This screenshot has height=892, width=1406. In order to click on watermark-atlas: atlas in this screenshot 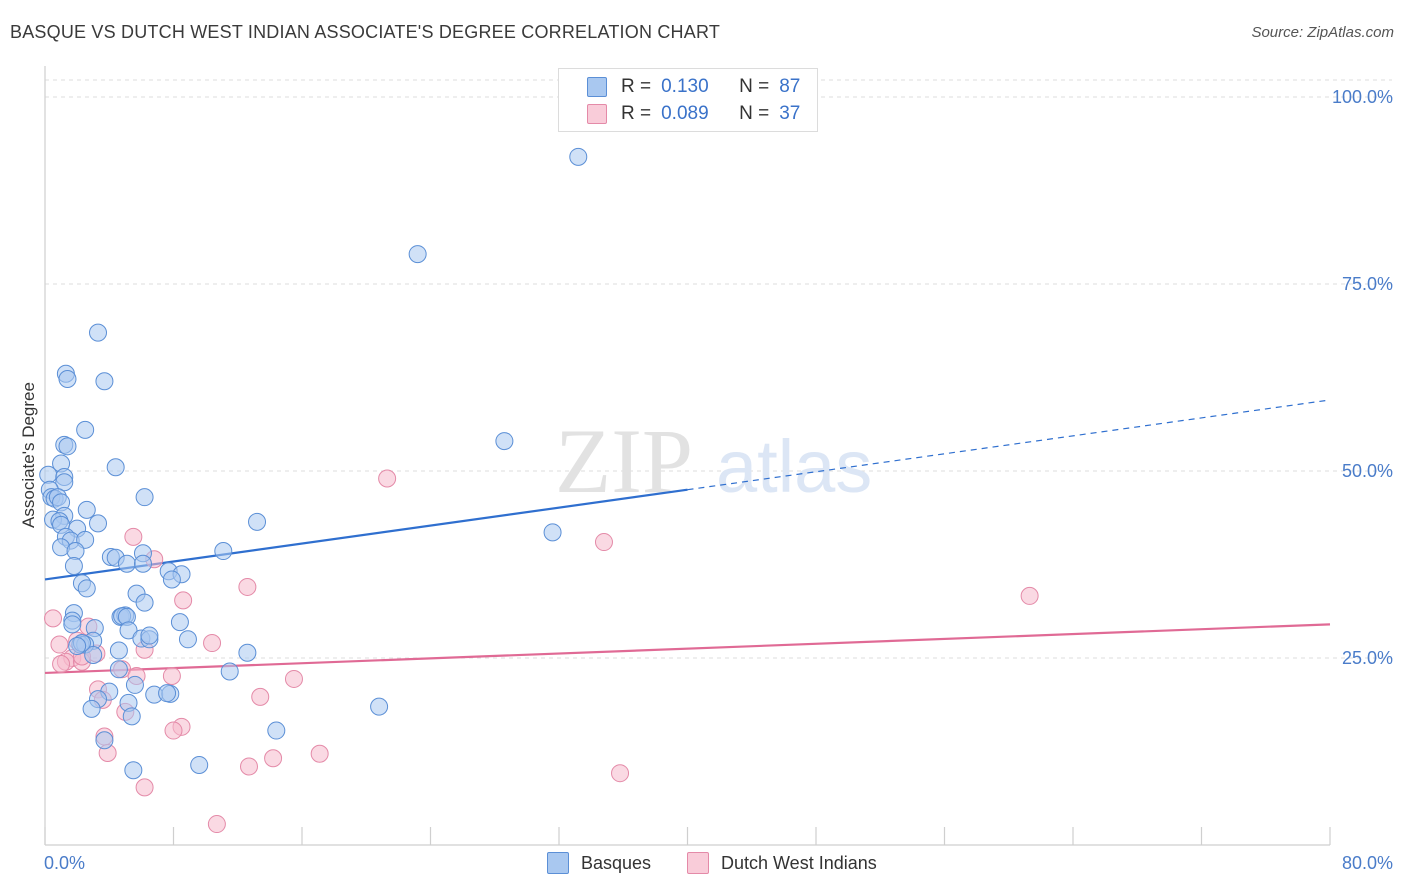, I will do `click(794, 466)`.